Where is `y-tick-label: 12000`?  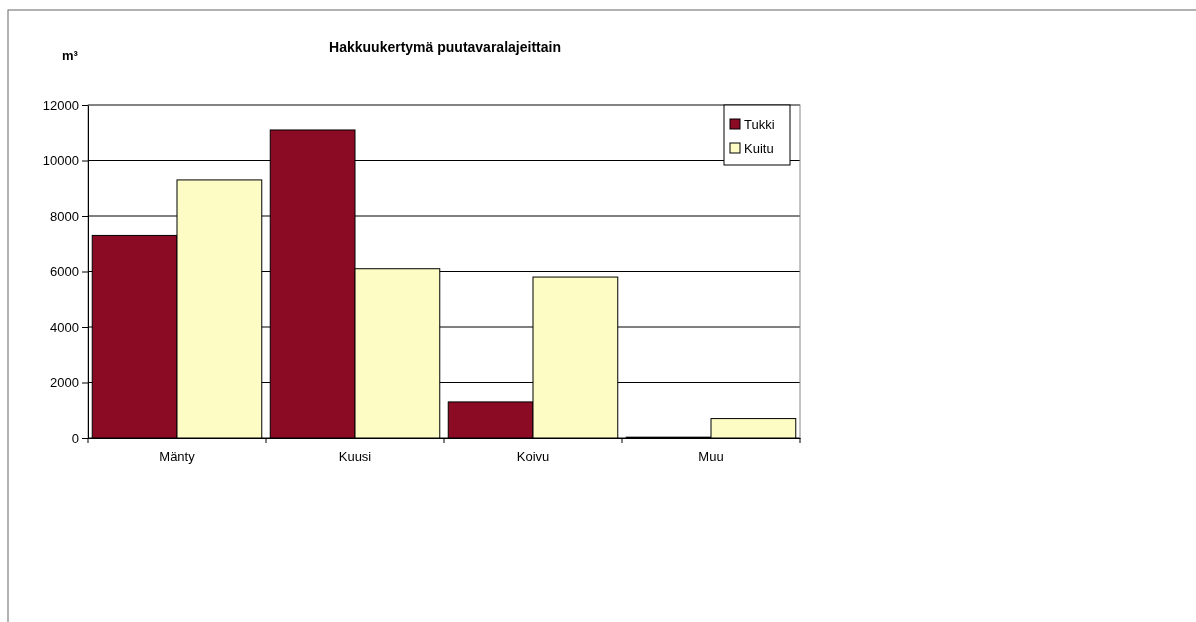
y-tick-label: 12000 is located at coordinates (60, 105).